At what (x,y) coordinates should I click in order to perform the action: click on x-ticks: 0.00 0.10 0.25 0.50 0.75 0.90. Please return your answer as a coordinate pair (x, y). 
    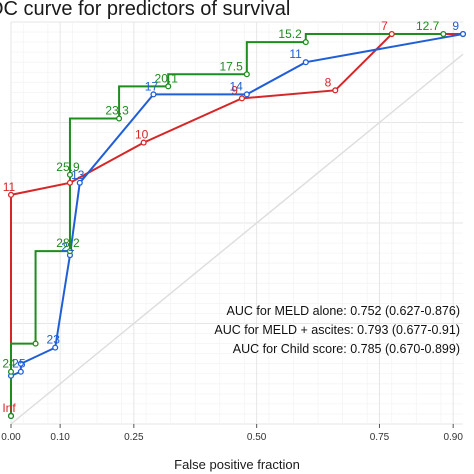
    Looking at the image, I should click on (232, 433).